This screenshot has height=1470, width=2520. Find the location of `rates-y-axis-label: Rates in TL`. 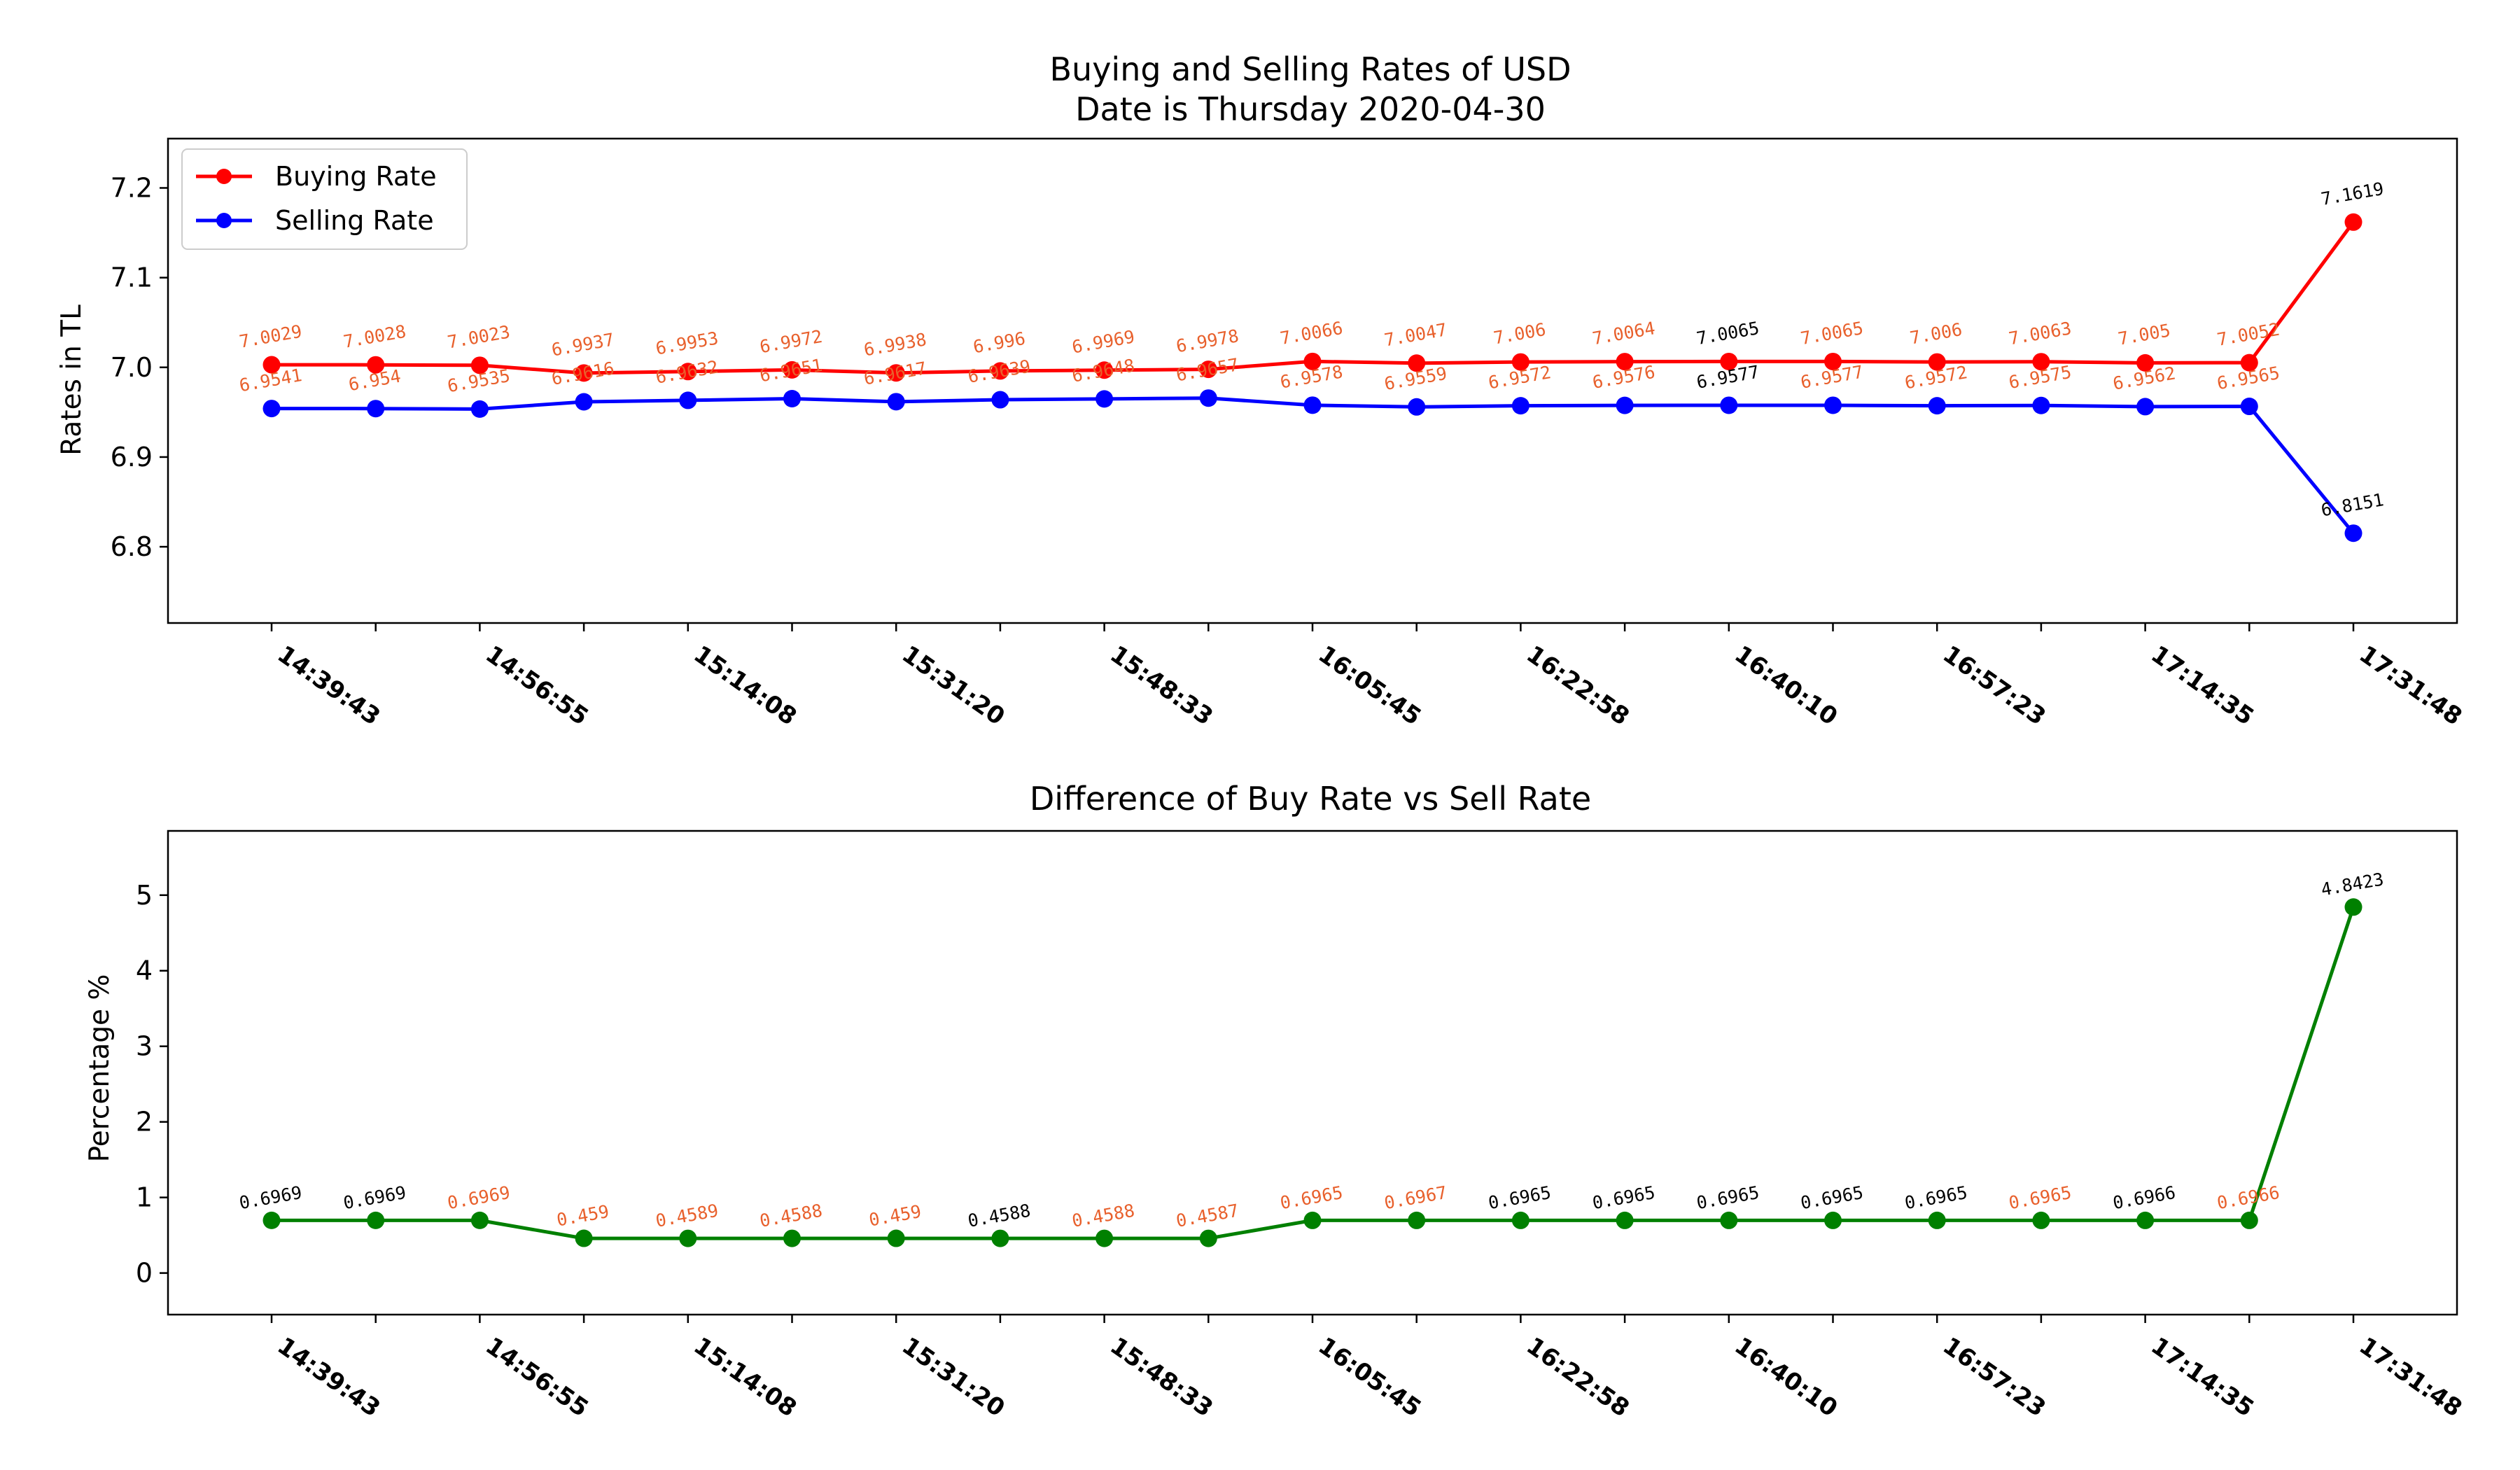

rates-y-axis-label: Rates in TL is located at coordinates (72, 380).